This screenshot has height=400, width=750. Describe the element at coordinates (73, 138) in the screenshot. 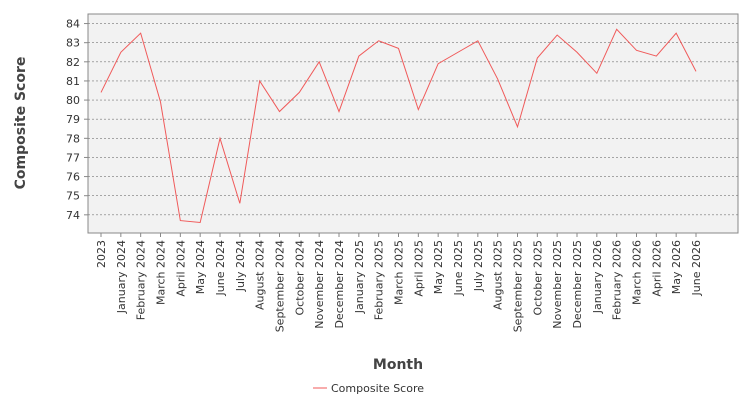

I see `y-tick-label: 78` at that location.